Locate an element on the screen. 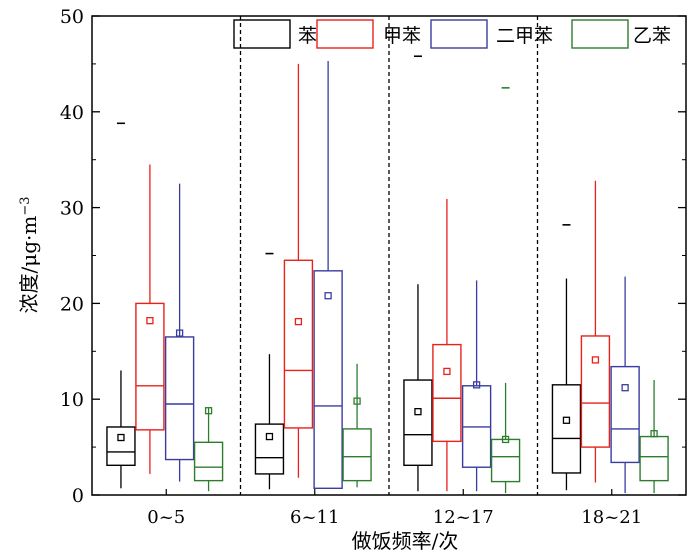  y-axis-label-exponent: −3 is located at coordinates (25, 205).